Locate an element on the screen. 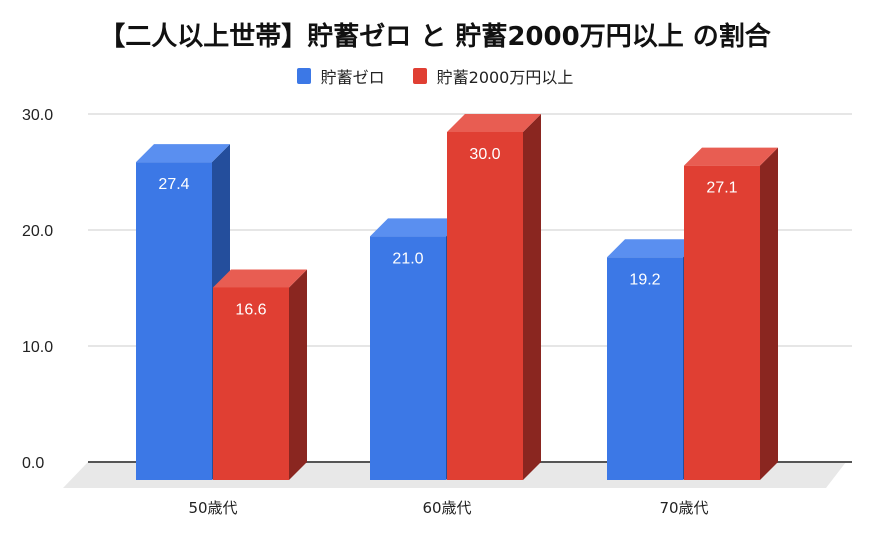 The image size is (870, 538). x-axis-category-label: 60歳代 is located at coordinates (446, 508).